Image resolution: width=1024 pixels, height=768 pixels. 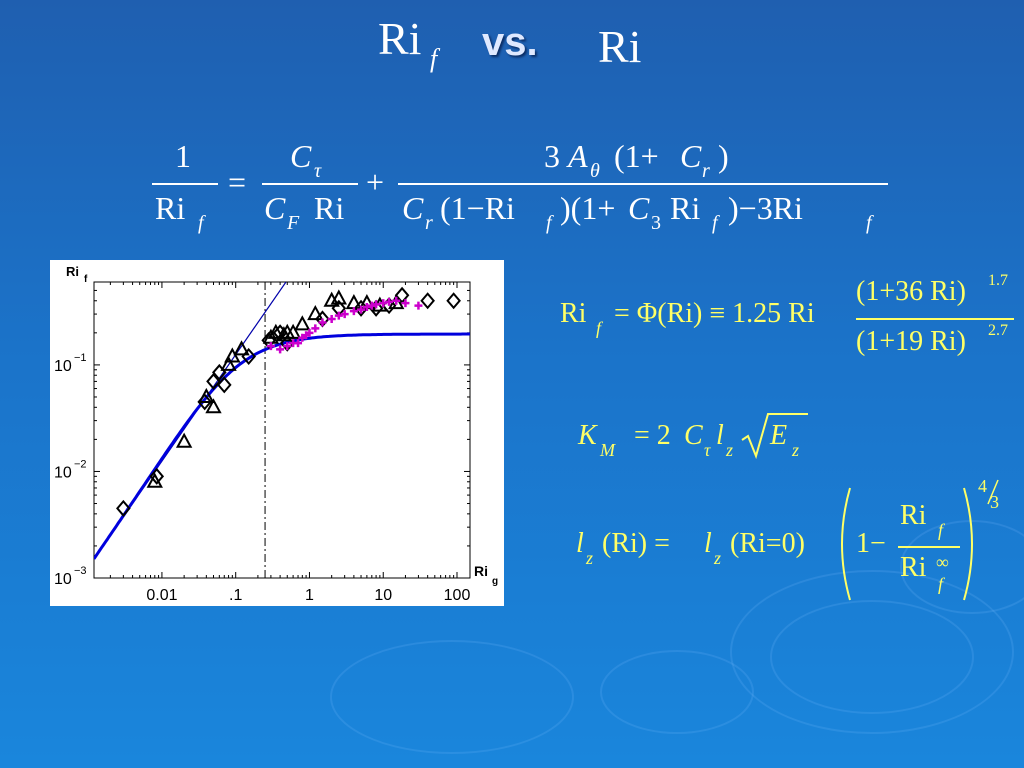 I want to click on x-tick-label: 100, so click(x=457, y=595).